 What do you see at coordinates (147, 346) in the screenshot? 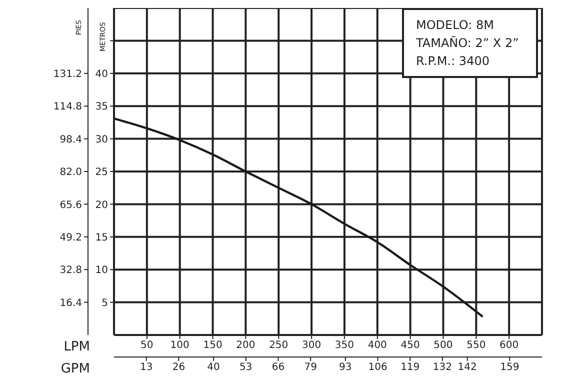
I see `x-tick-label: 50` at bounding box center [147, 346].